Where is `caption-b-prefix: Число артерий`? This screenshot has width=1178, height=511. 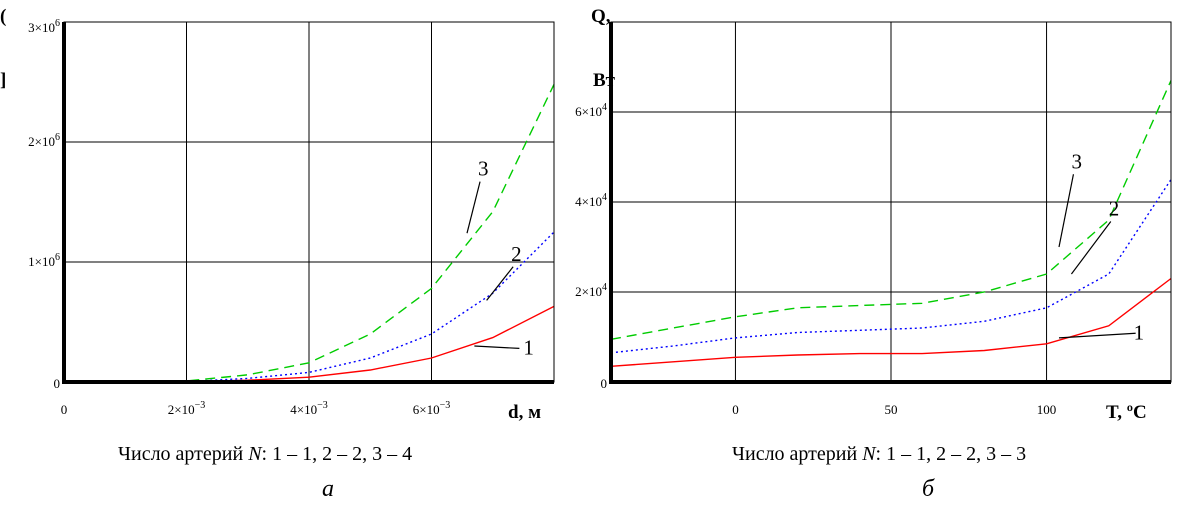
caption-b-prefix: Число артерий is located at coordinates (797, 454).